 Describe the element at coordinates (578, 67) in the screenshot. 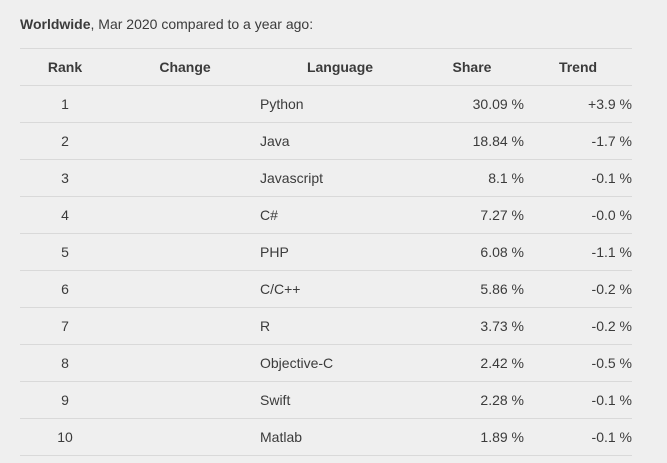

I see `column-header-trend: Trend` at that location.